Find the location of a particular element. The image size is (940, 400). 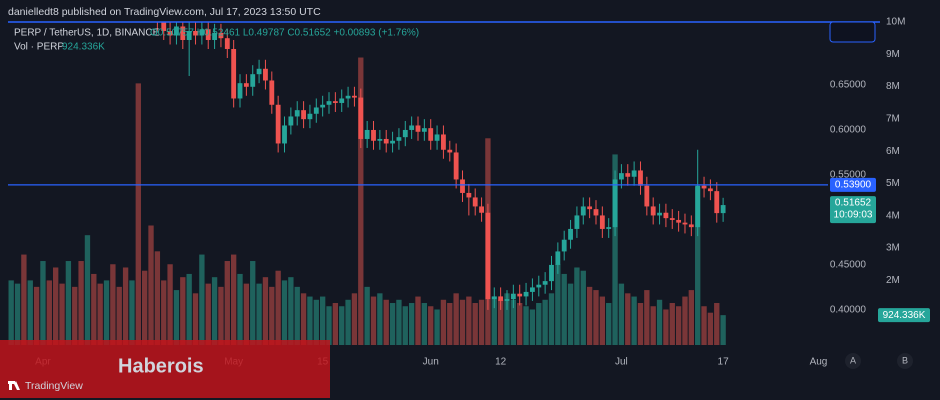

button-b is located at coordinates (905, 361).